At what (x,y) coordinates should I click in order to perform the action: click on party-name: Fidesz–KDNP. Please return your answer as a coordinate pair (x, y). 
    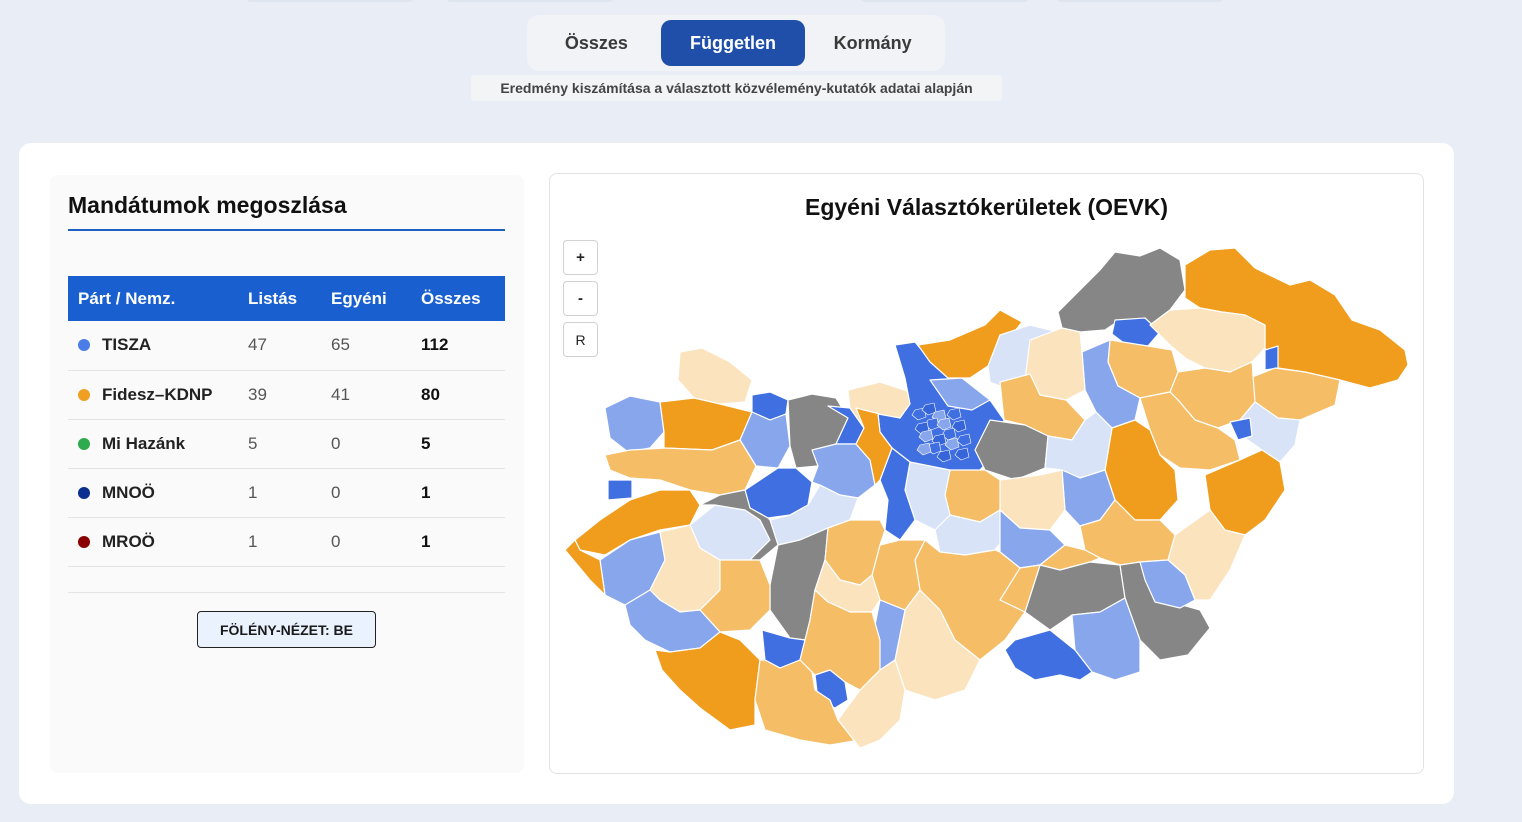
    Looking at the image, I should click on (157, 394).